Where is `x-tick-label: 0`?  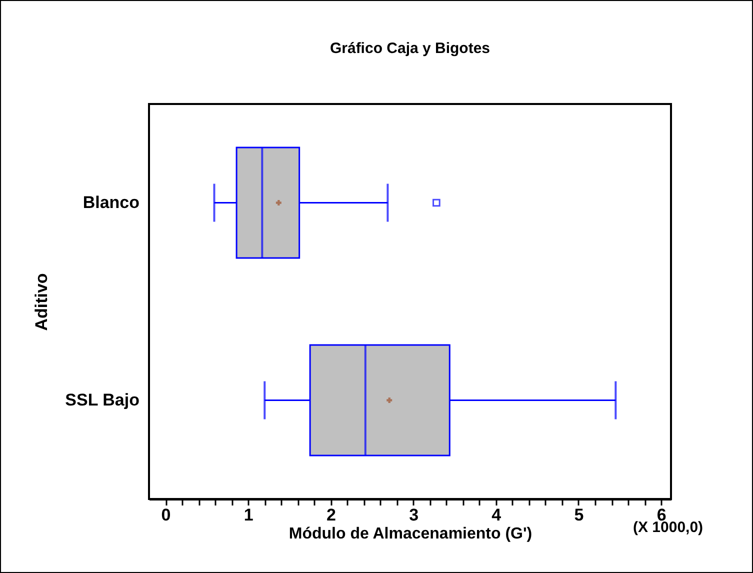 x-tick-label: 0 is located at coordinates (166, 515).